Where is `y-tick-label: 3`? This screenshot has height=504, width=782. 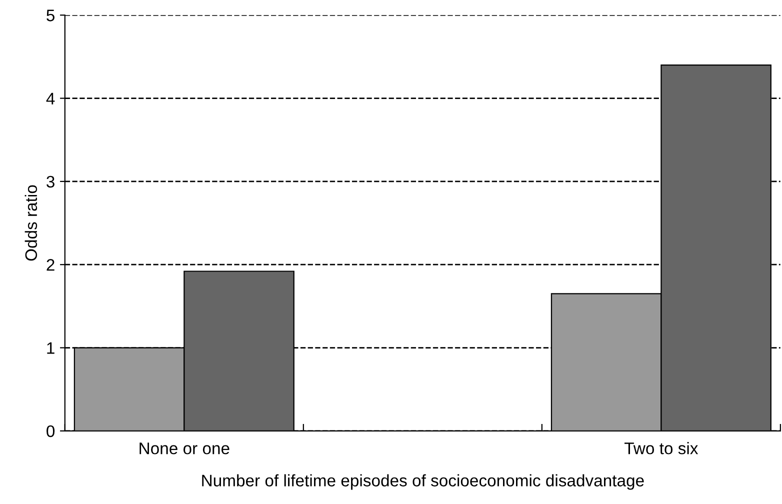 y-tick-label: 3 is located at coordinates (50, 182).